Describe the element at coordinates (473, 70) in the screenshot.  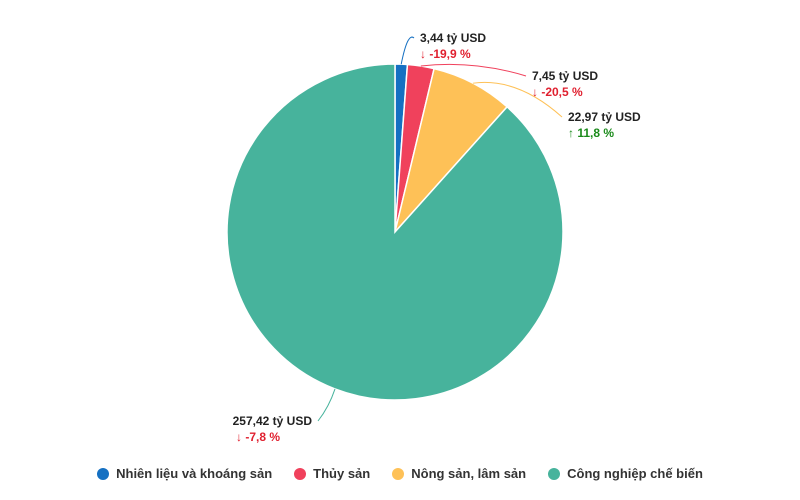
I see `leader-line-thuy-san` at that location.